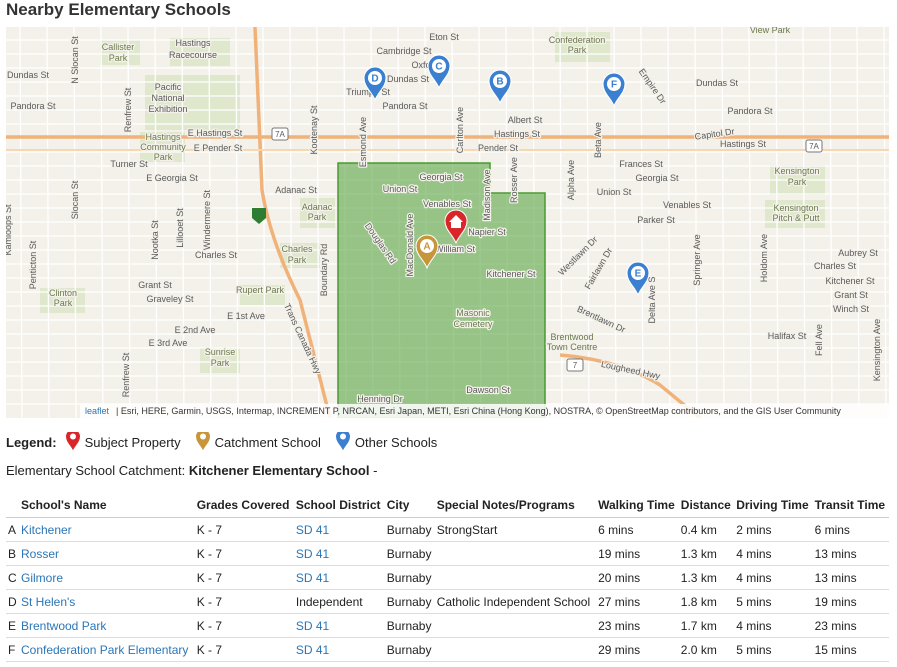 The height and width of the screenshot is (667, 897). What do you see at coordinates (850, 601) in the screenshot?
I see `table-cell: 19 mins` at bounding box center [850, 601].